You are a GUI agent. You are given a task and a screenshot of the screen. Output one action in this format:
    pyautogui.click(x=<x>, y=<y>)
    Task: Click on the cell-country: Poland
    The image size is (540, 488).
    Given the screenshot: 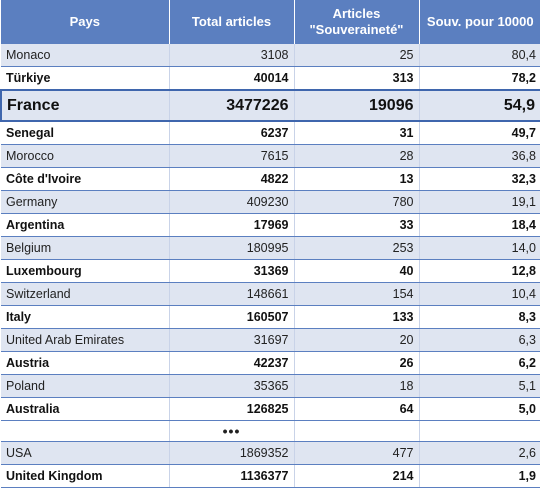 What is the action you would take?
    pyautogui.click(x=85, y=386)
    